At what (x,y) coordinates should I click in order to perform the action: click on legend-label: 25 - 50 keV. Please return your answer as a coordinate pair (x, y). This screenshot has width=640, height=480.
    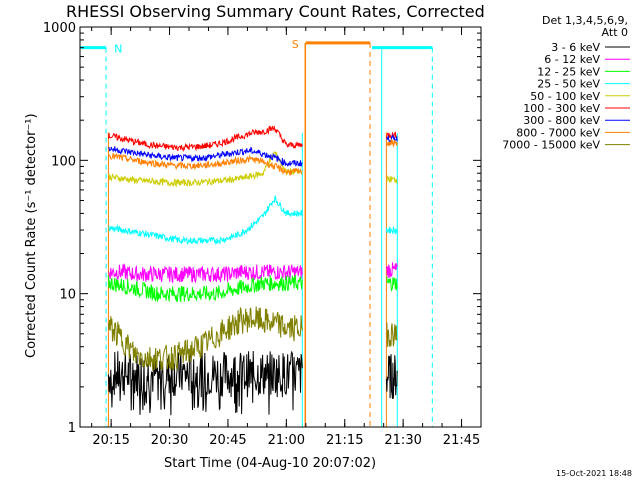
    Looking at the image, I should click on (568, 84).